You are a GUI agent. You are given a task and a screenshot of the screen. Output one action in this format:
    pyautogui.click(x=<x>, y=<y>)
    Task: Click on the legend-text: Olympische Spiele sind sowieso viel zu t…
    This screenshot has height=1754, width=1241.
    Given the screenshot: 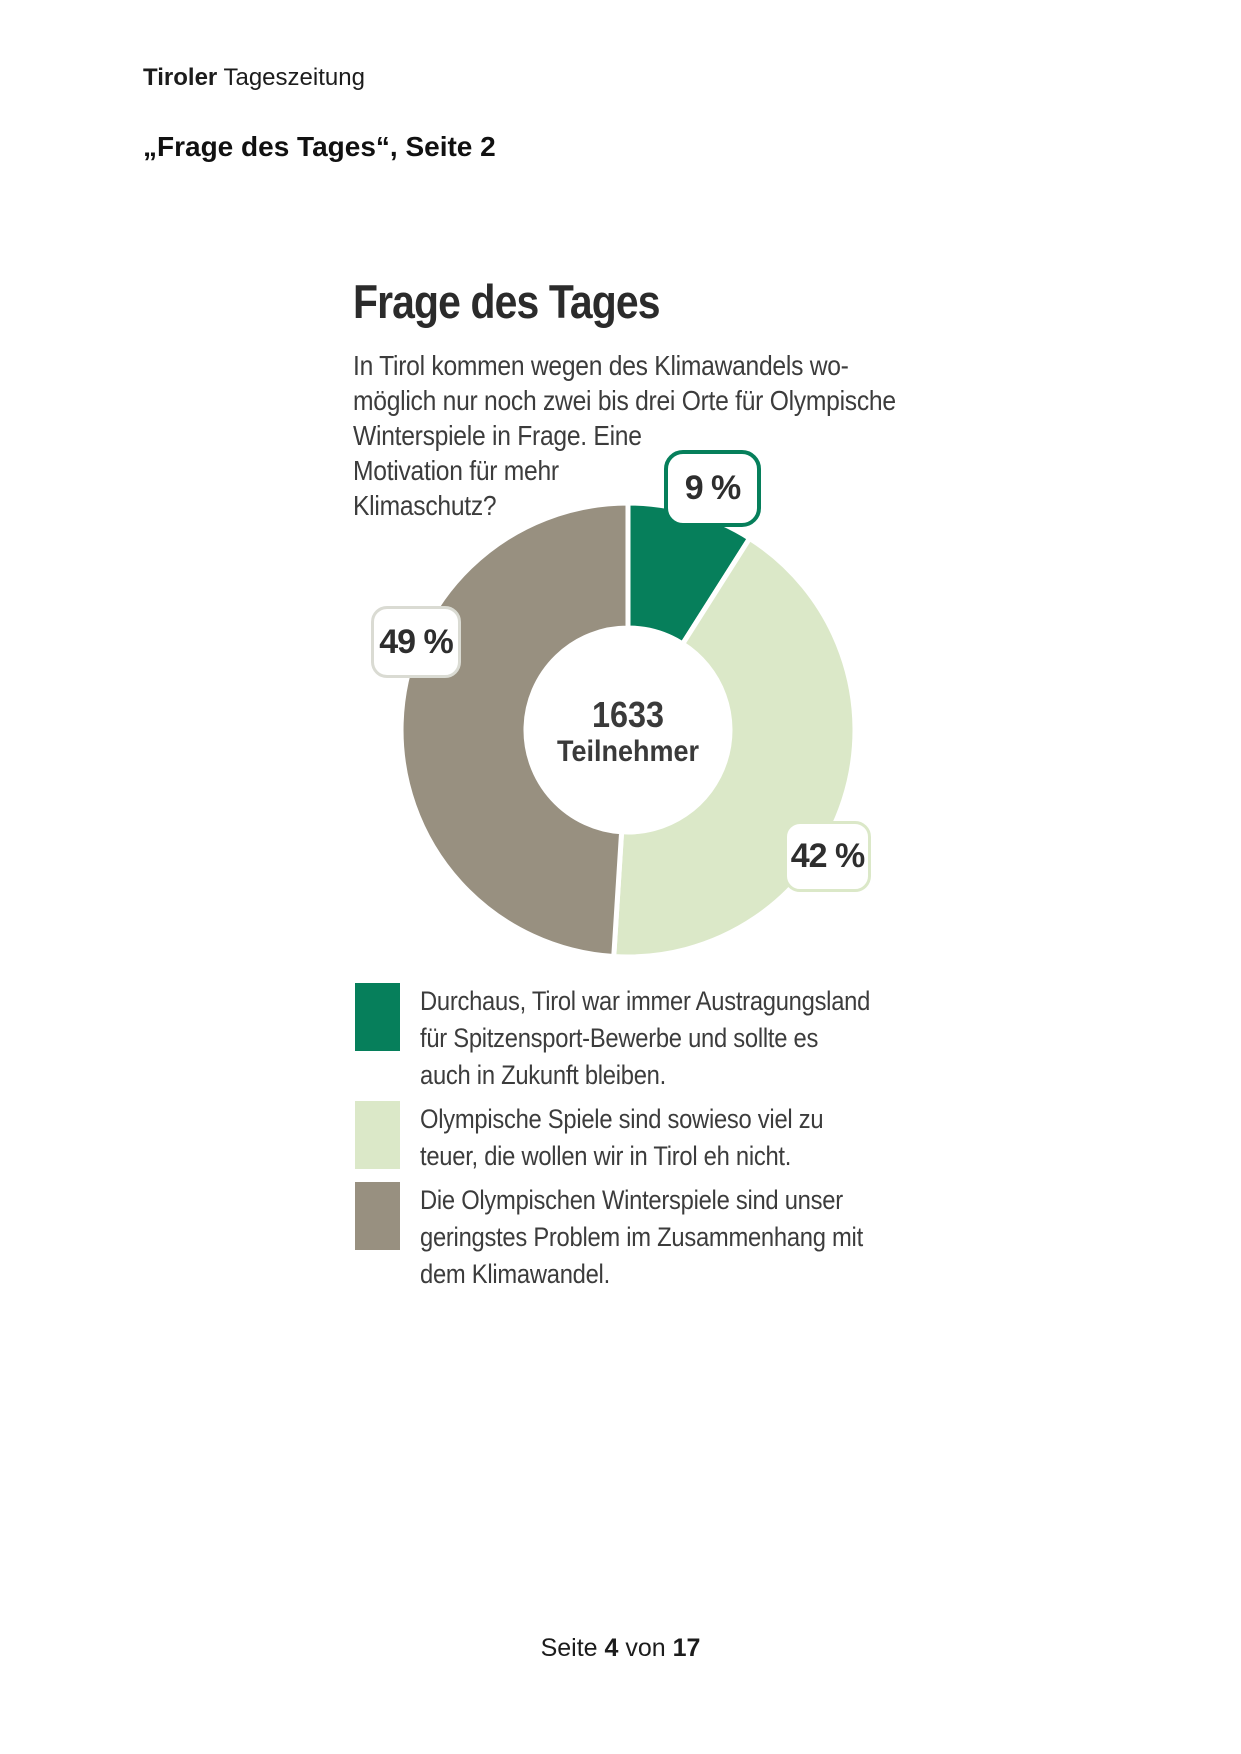 What is the action you would take?
    pyautogui.click(x=649, y=1138)
    